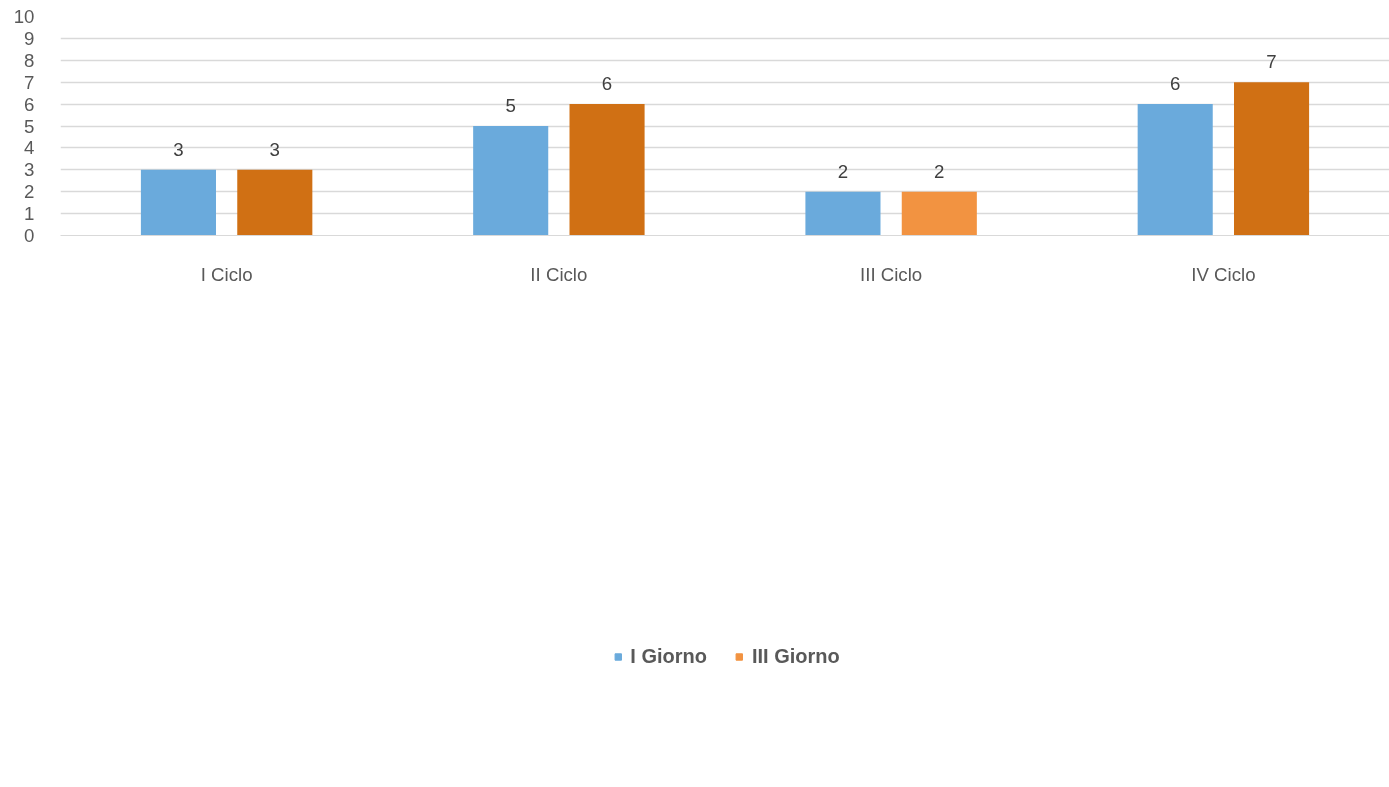 The width and height of the screenshot is (1389, 787). What do you see at coordinates (29, 82) in the screenshot?
I see `y-tick-label: 7` at bounding box center [29, 82].